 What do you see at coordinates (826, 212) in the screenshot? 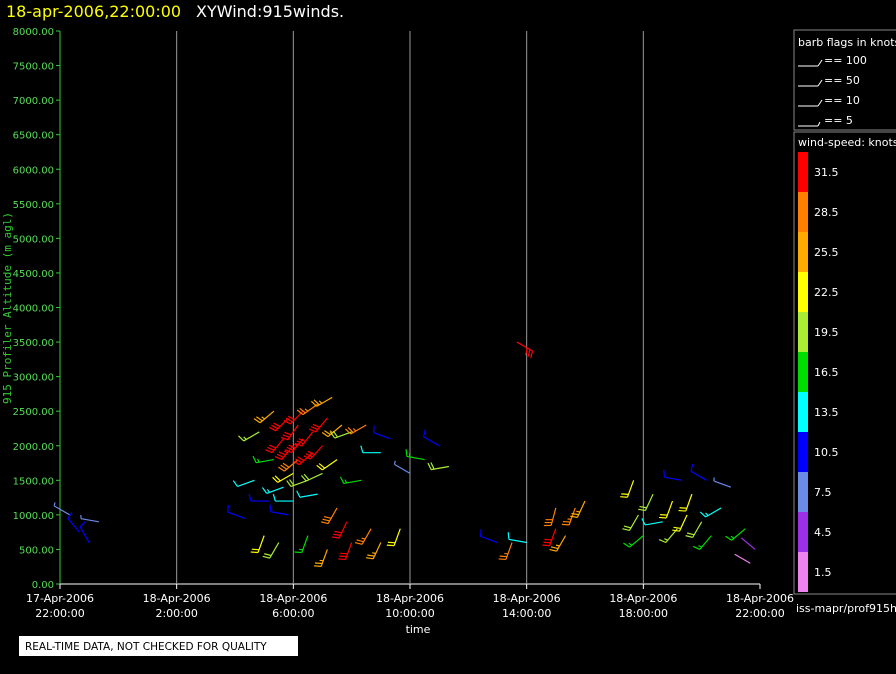
I see `colorbar-label: 28.5` at bounding box center [826, 212].